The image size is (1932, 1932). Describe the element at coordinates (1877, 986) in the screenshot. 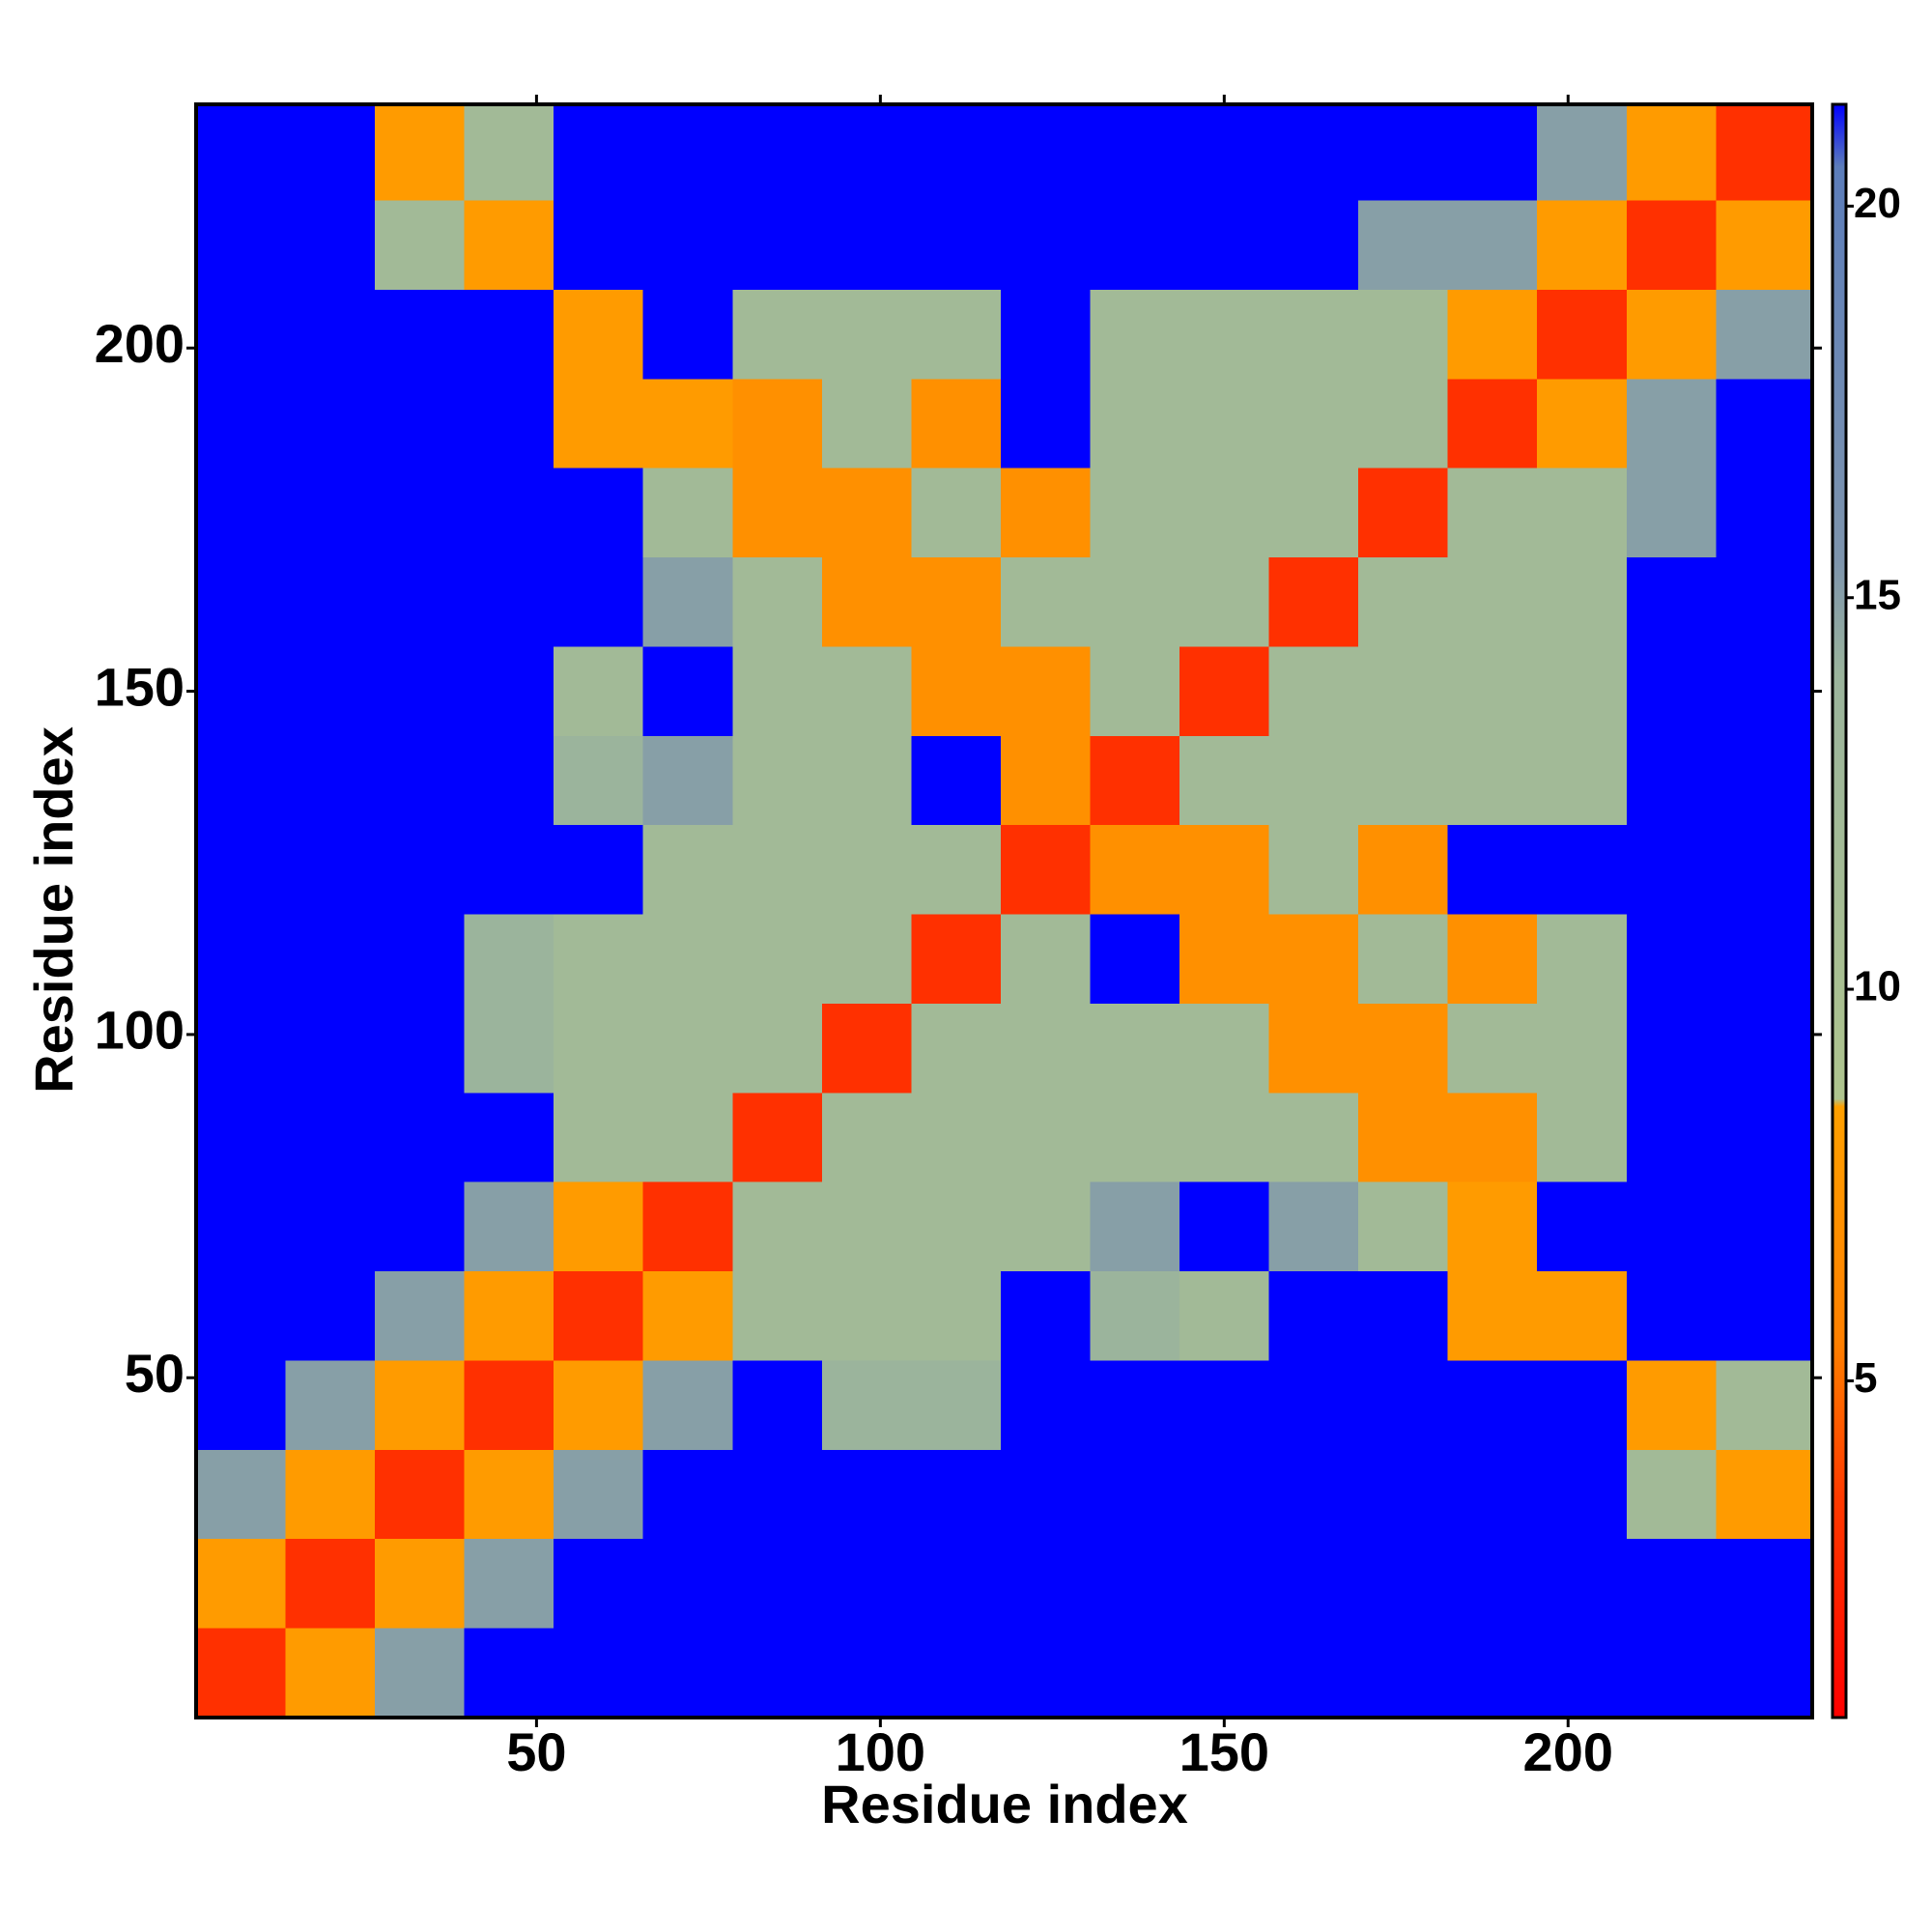

I see `colorbar-tick-label: 10` at that location.